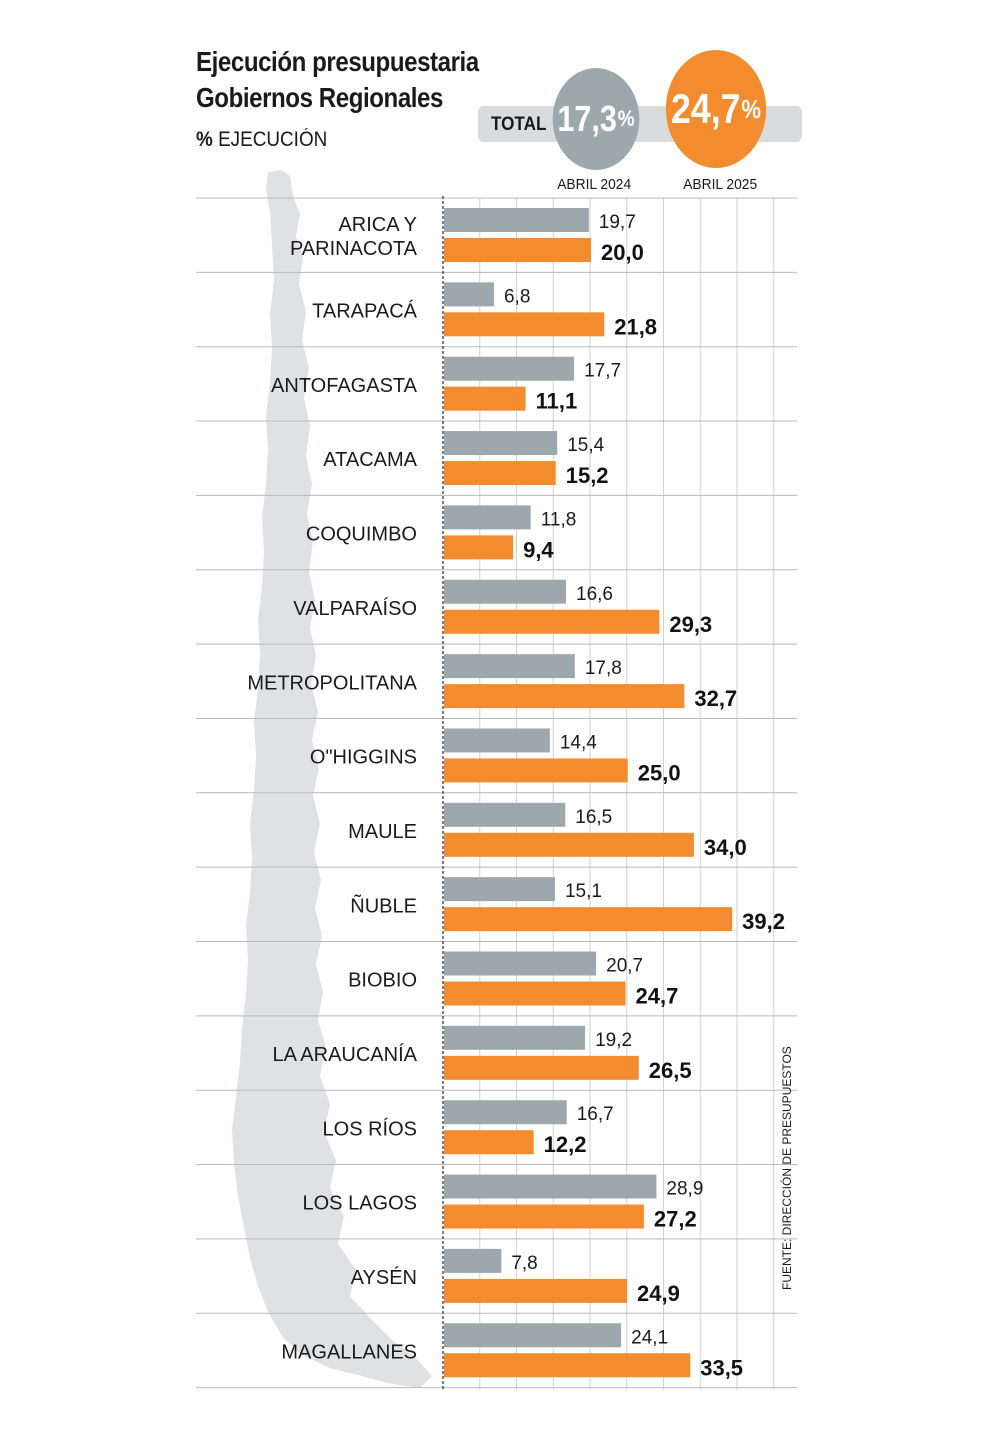 The height and width of the screenshot is (1440, 1008). What do you see at coordinates (492, 682) in the screenshot?
I see `chart-row: METROPOLITANA 17,8 32,7` at bounding box center [492, 682].